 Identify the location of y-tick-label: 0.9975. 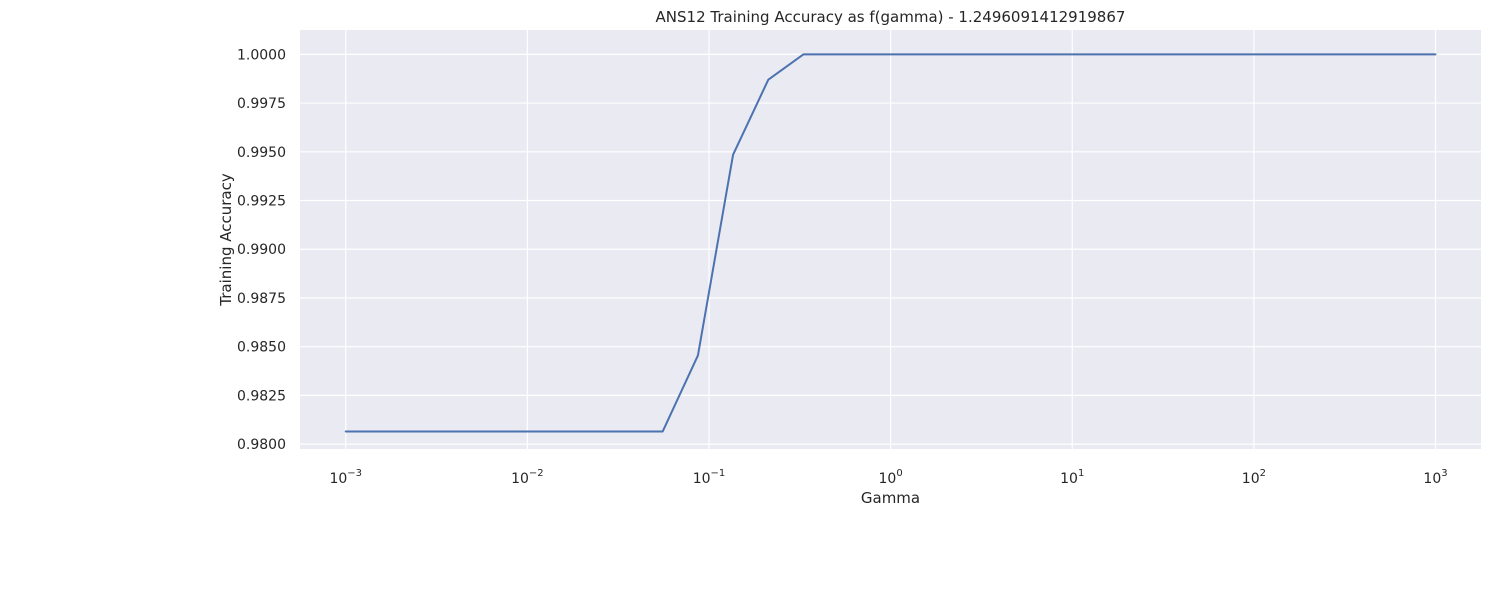
(261, 104).